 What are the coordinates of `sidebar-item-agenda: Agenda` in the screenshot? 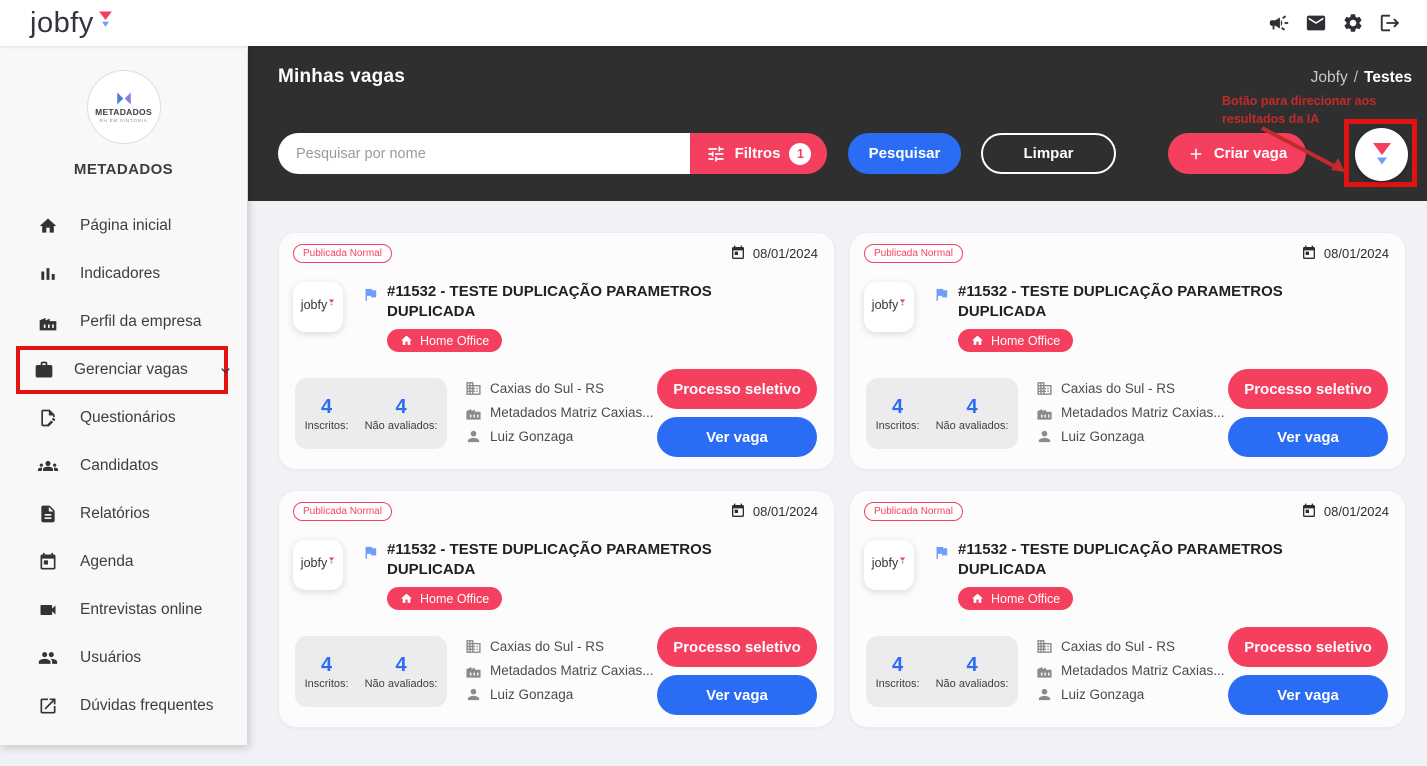 It's located at (122, 562).